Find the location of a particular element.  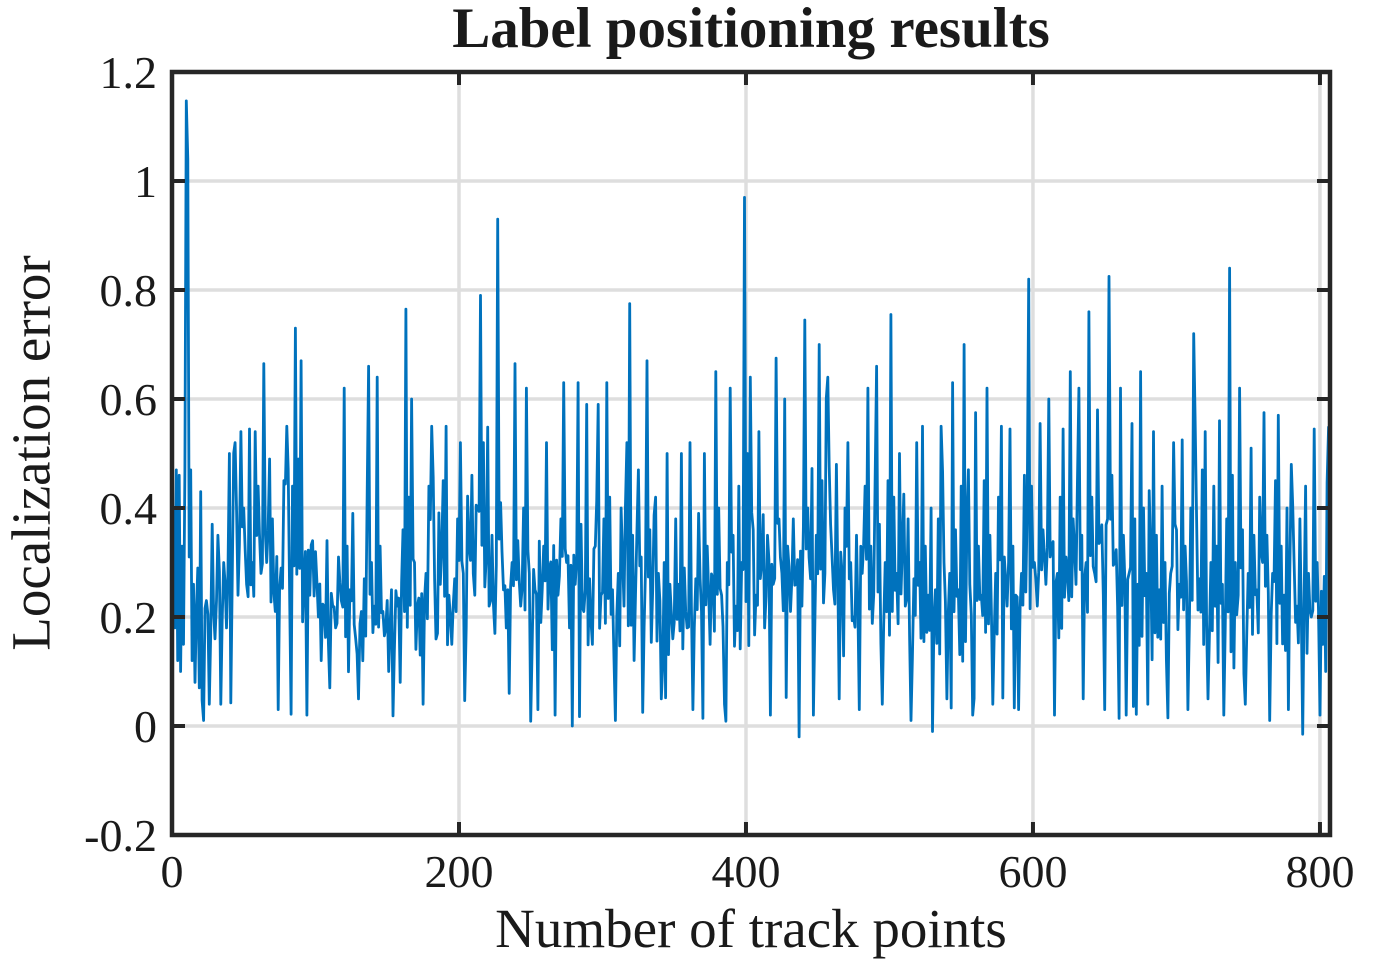

x-axis-label: Number of track points is located at coordinates (751, 928).